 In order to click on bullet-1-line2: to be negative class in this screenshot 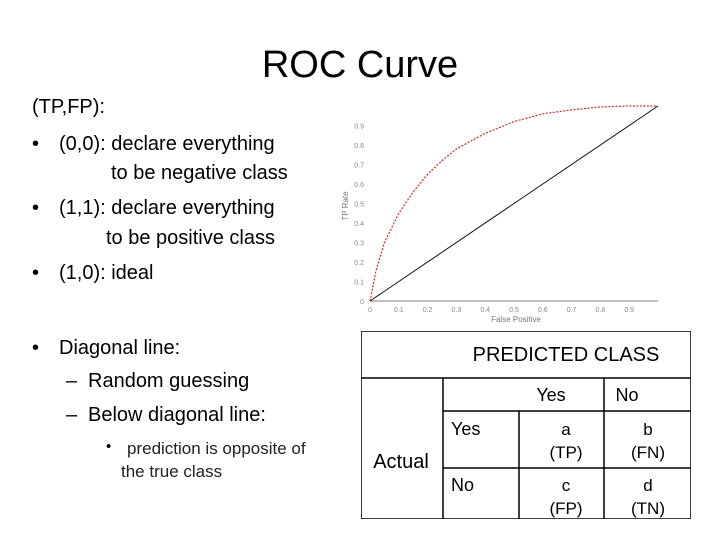, I will do `click(199, 173)`.